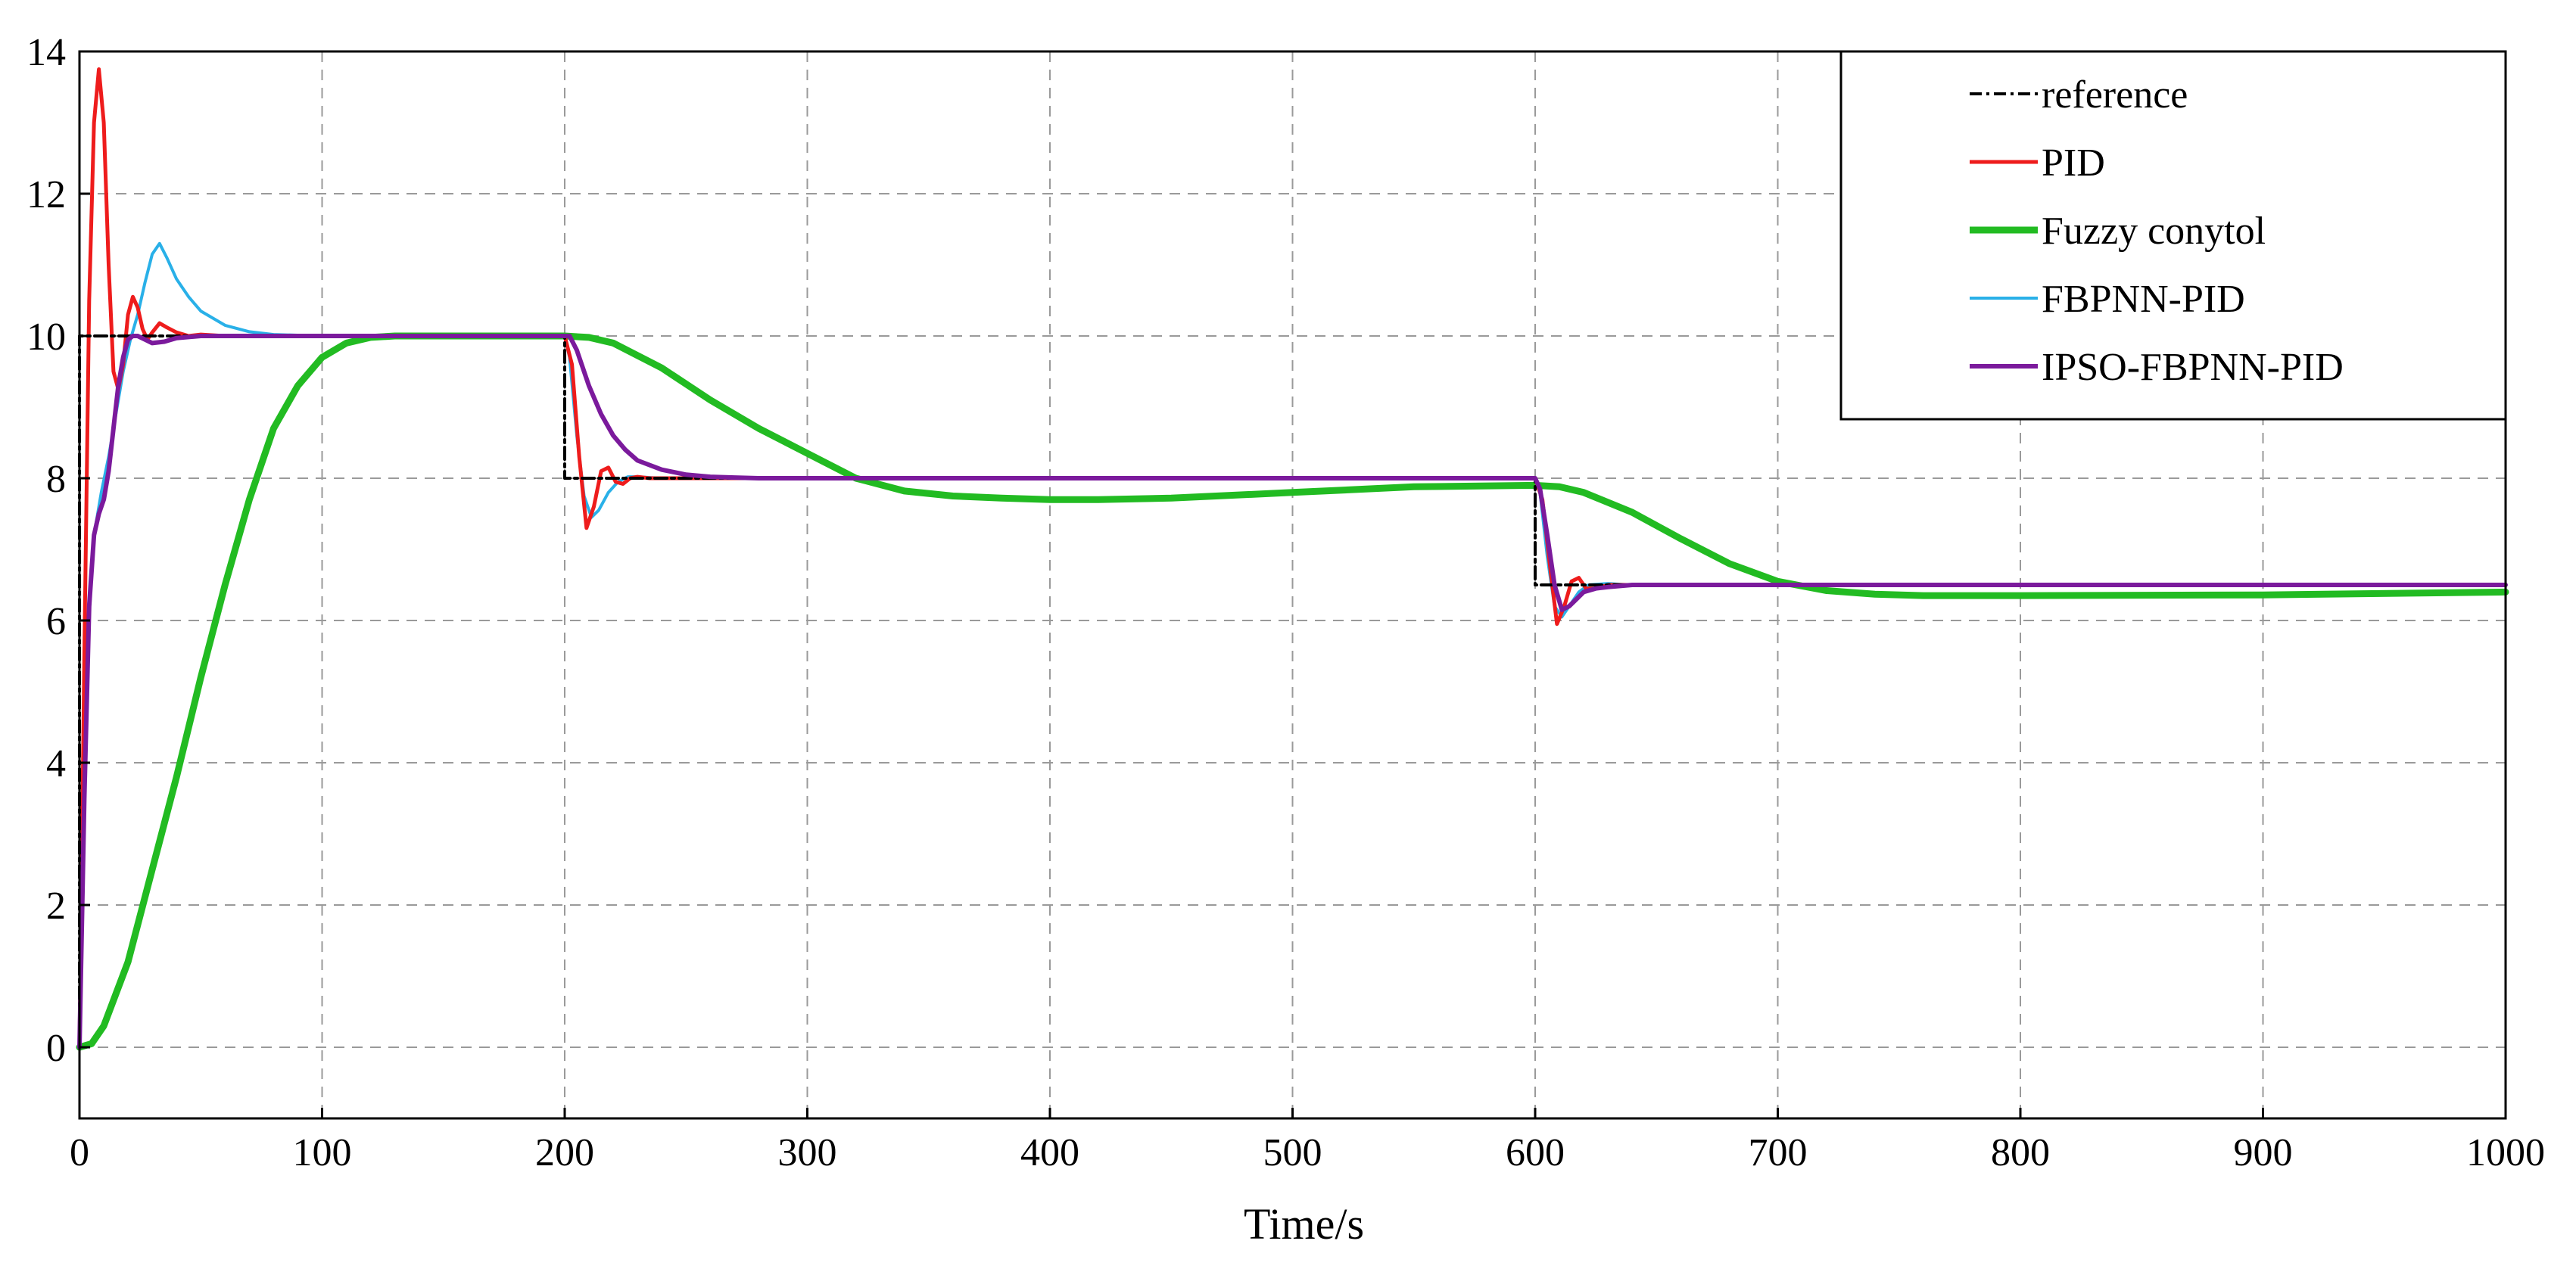 The image size is (2576, 1272). Describe the element at coordinates (2143, 299) in the screenshot. I see `legend-label: FBPNN-PID` at that location.